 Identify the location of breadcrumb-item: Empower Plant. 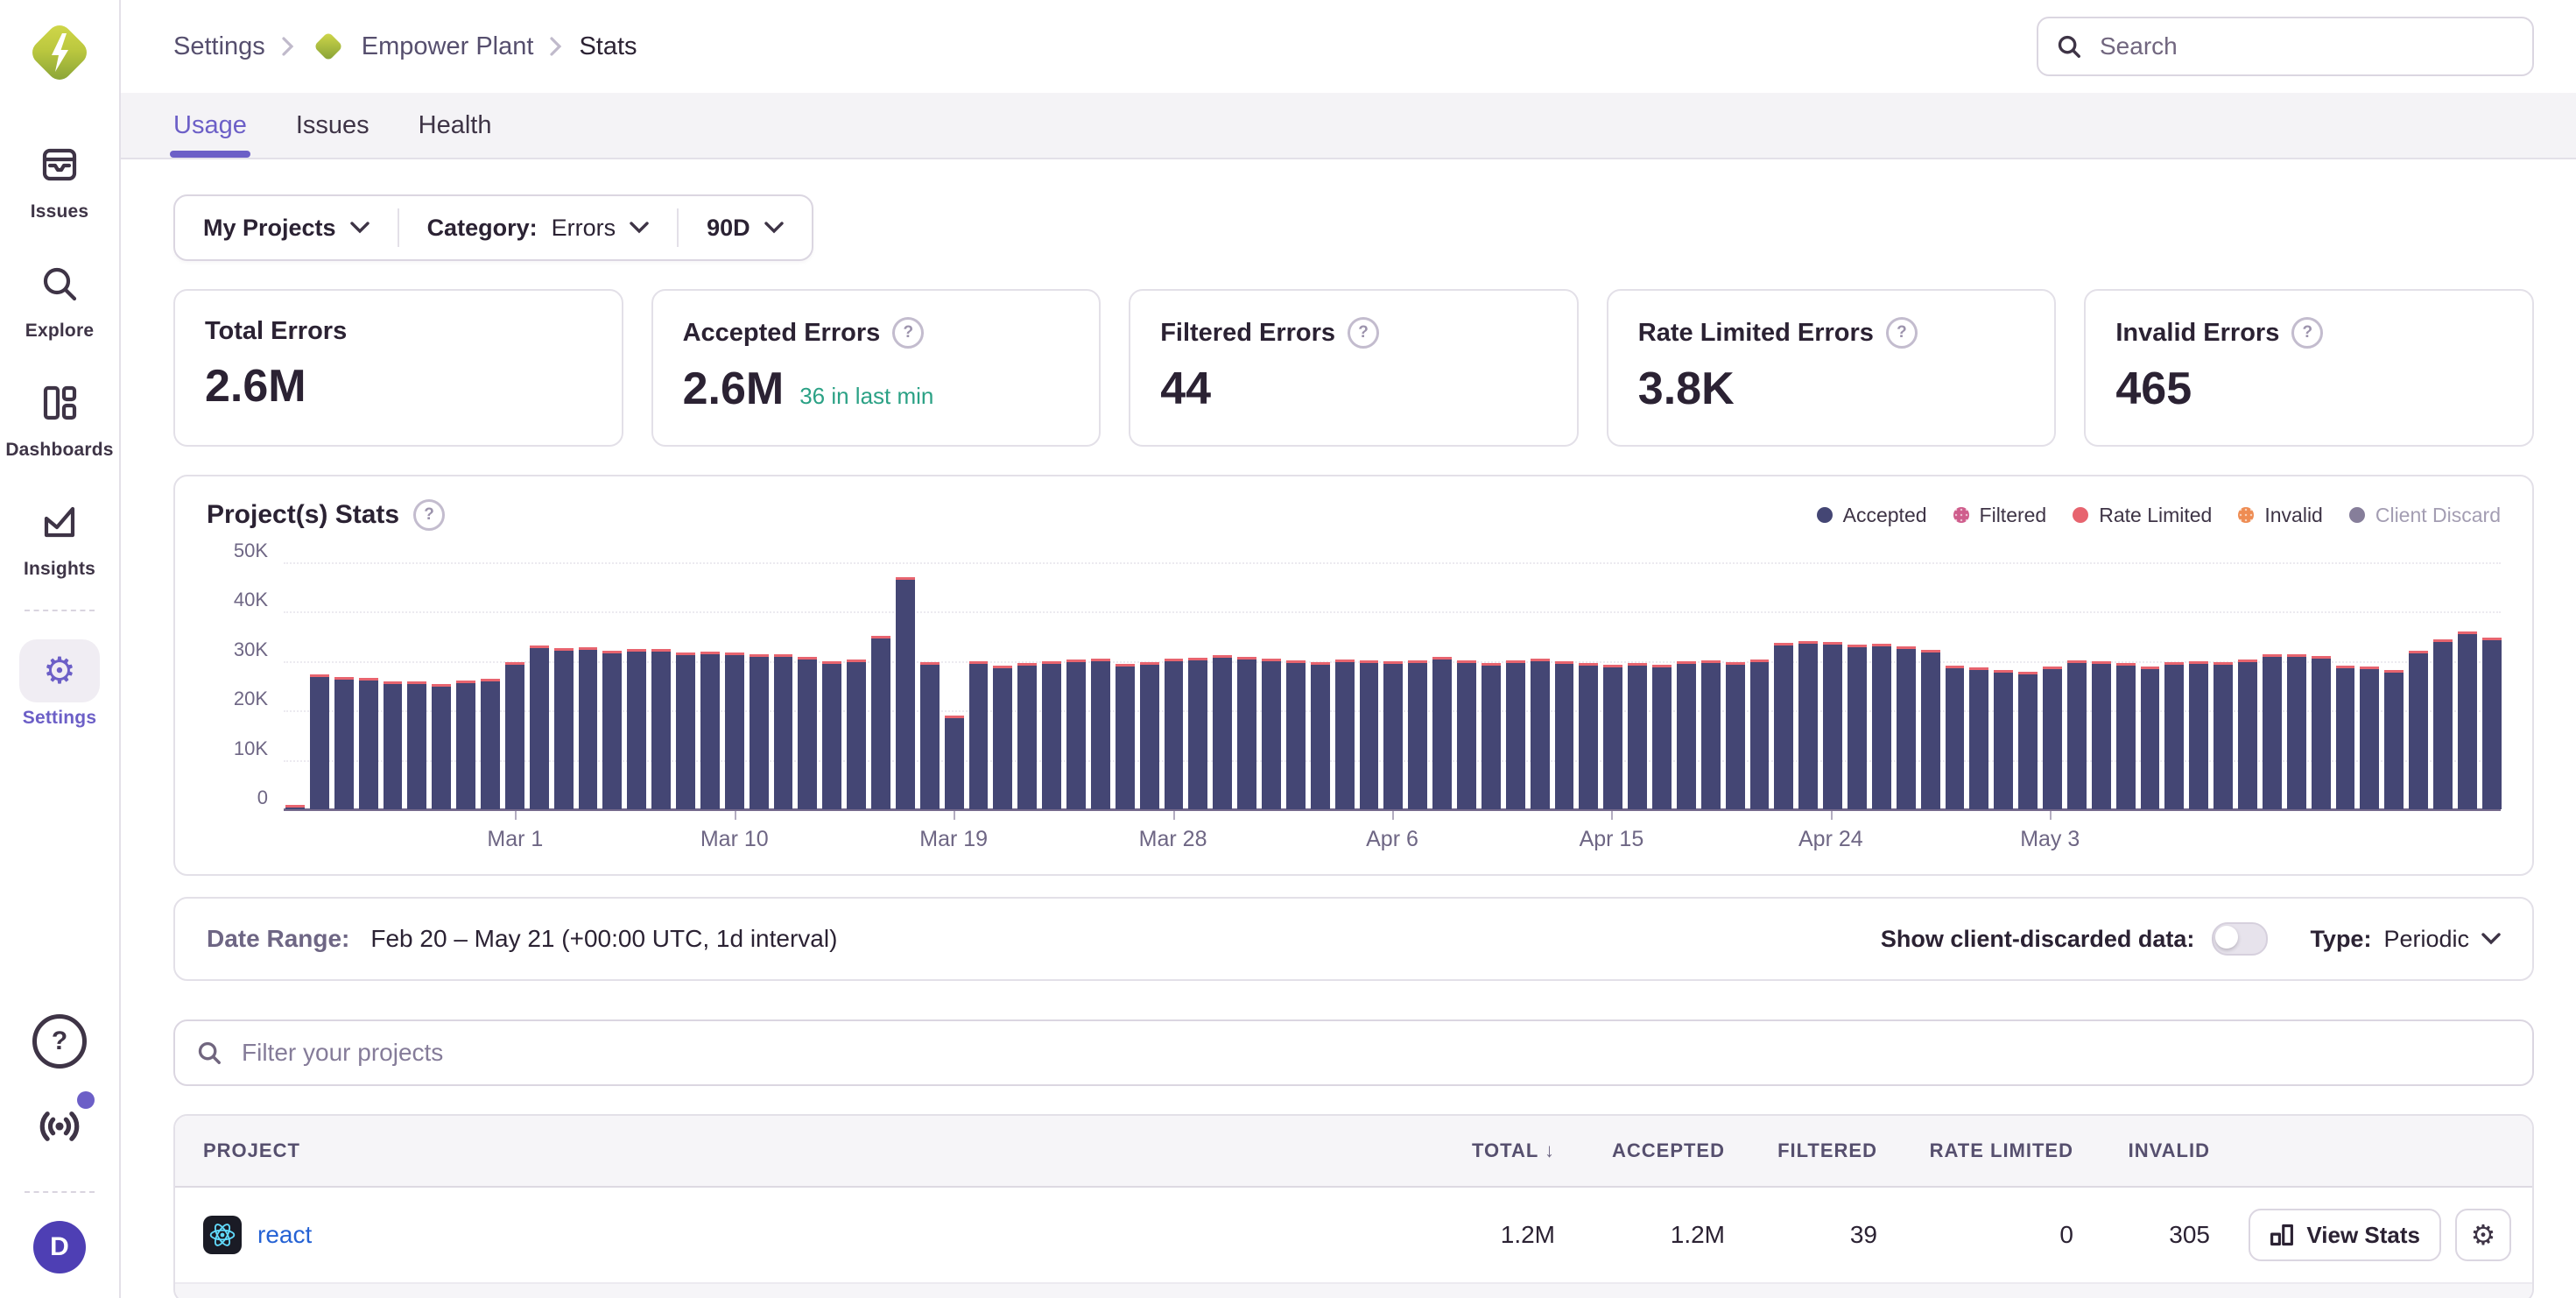
(447, 46).